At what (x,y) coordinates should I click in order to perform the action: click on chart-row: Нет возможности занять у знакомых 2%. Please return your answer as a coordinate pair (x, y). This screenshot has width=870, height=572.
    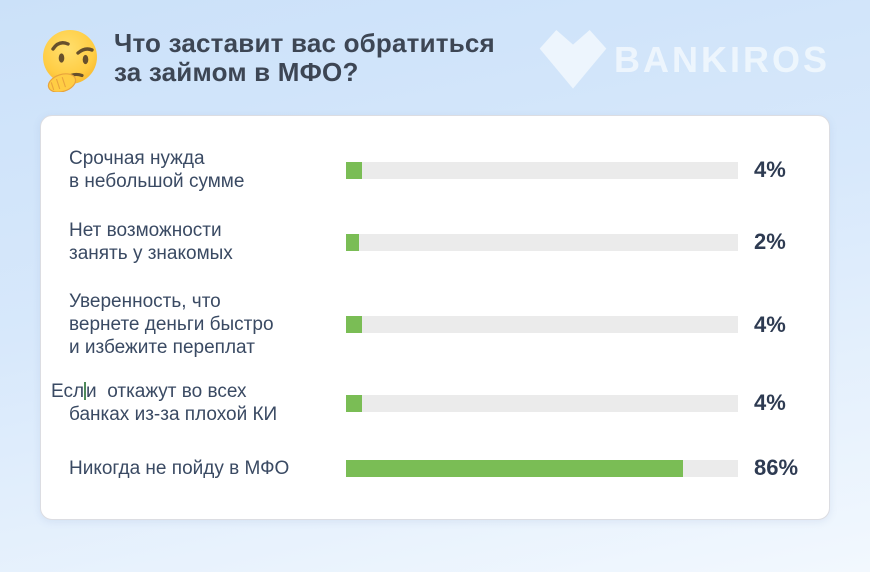
    Looking at the image, I should click on (435, 242).